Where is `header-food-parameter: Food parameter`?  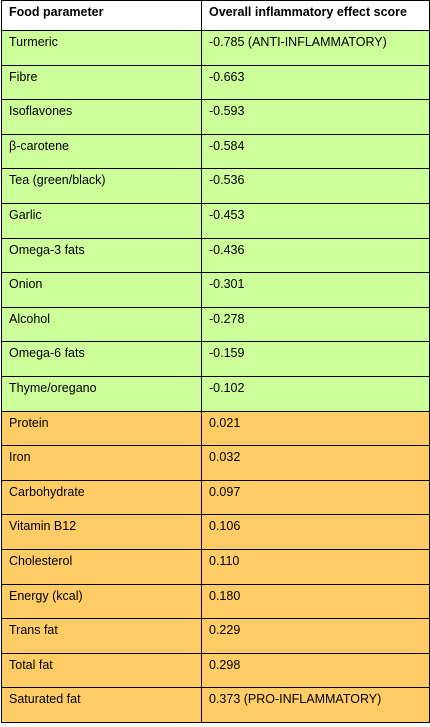
header-food-parameter: Food parameter is located at coordinates (101, 15).